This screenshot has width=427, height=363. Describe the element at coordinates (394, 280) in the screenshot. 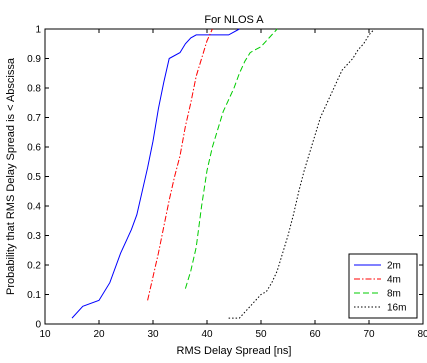

I see `legend-label: 4m` at that location.